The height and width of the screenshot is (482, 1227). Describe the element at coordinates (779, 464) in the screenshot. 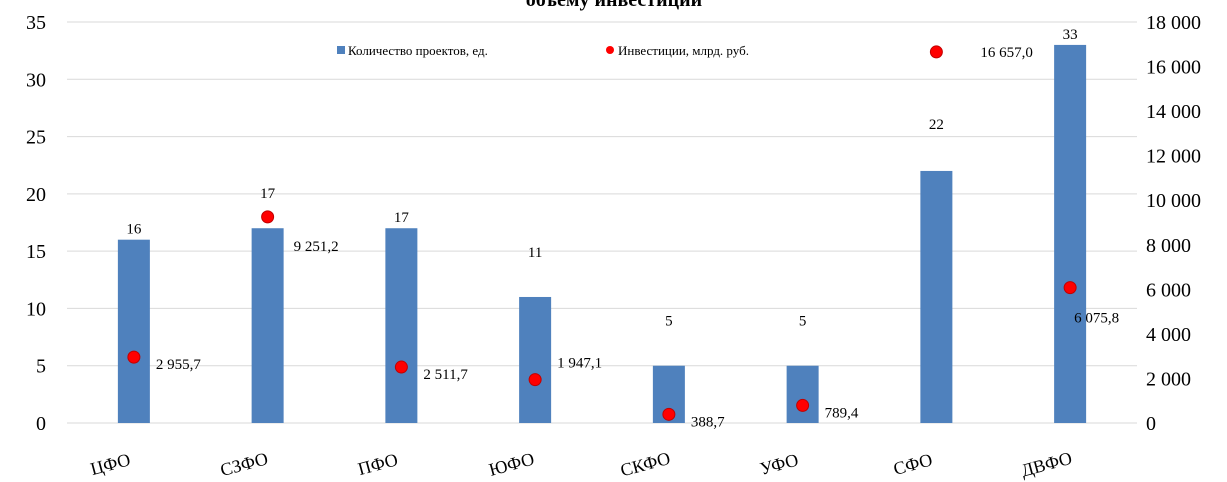

I see `category-label: УФО` at that location.